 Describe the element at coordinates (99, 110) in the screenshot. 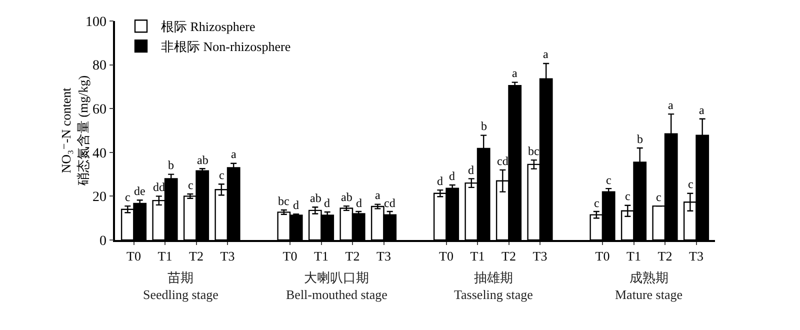

I see `y-tick-label: 60` at that location.